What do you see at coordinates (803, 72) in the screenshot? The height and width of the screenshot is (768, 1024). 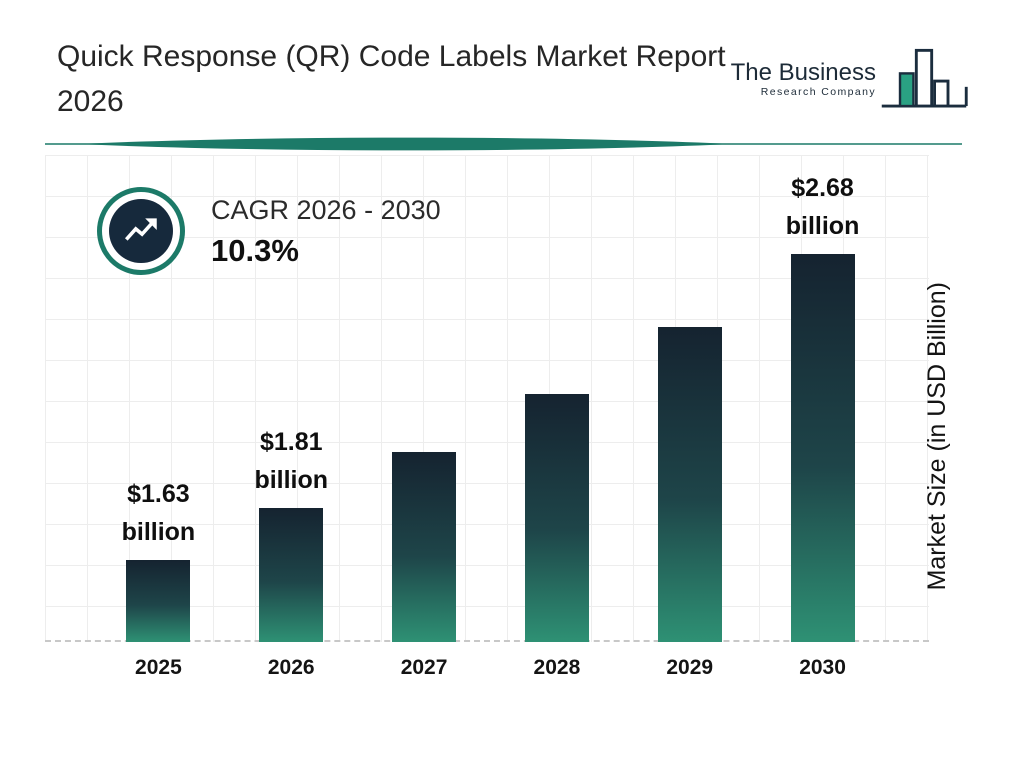 I see `logo-name: The Business` at bounding box center [803, 72].